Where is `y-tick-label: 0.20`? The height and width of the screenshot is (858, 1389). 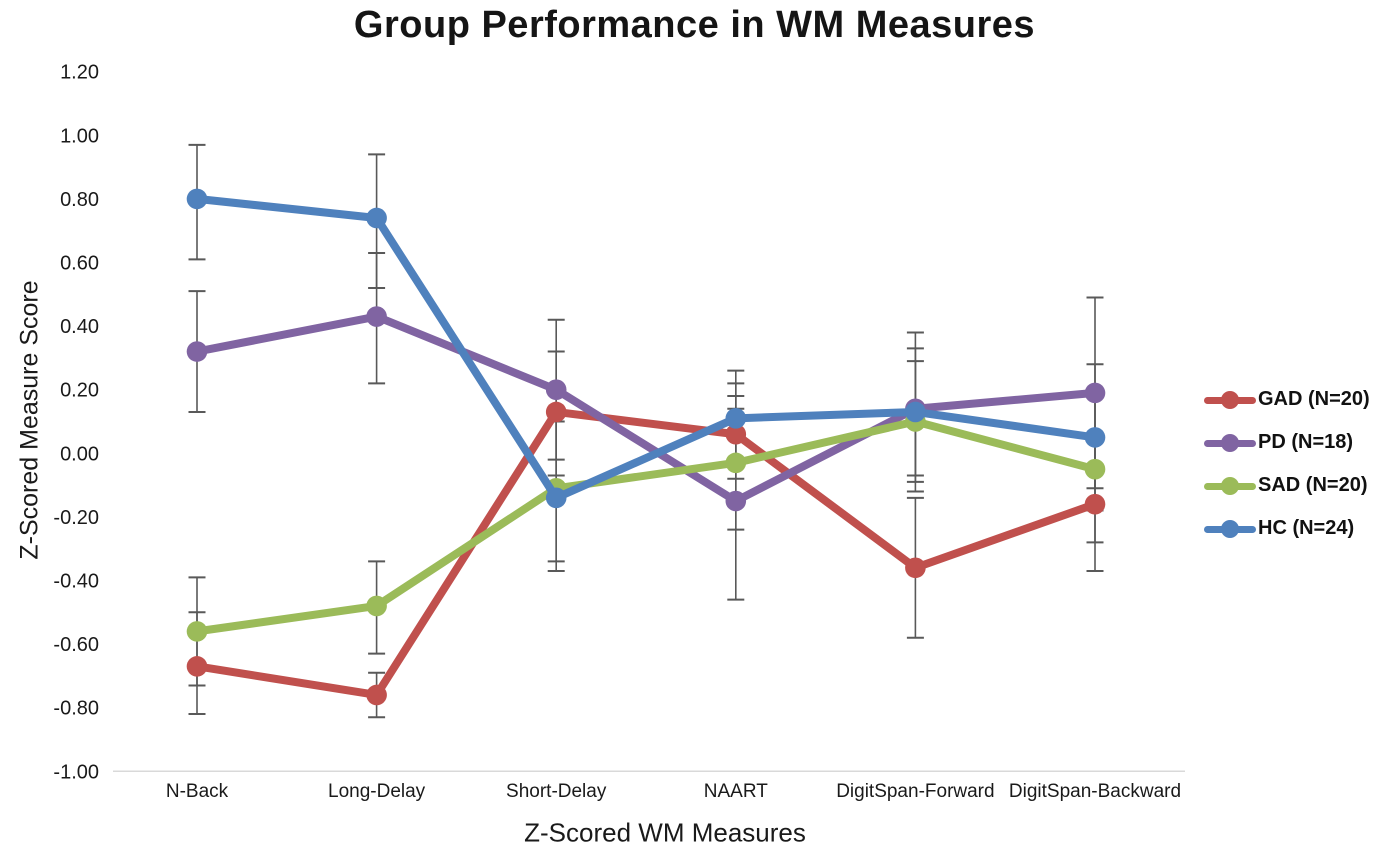 y-tick-label: 0.20 is located at coordinates (79, 391).